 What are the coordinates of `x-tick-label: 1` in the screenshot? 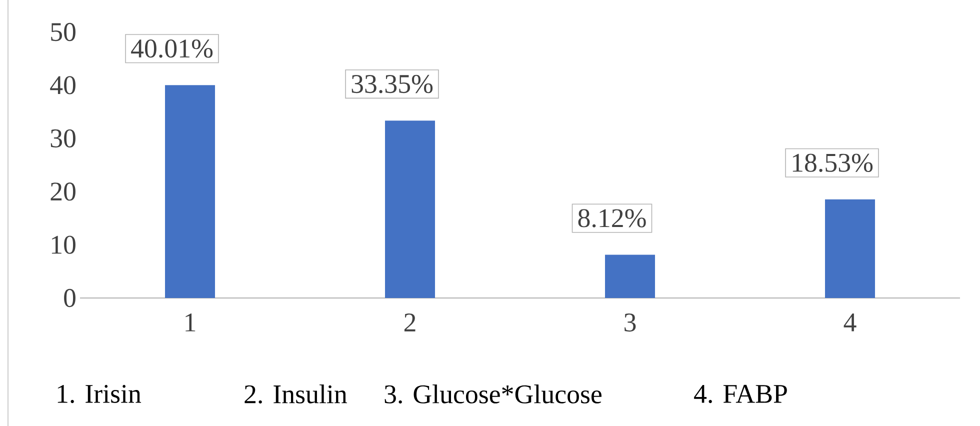 It's located at (191, 323).